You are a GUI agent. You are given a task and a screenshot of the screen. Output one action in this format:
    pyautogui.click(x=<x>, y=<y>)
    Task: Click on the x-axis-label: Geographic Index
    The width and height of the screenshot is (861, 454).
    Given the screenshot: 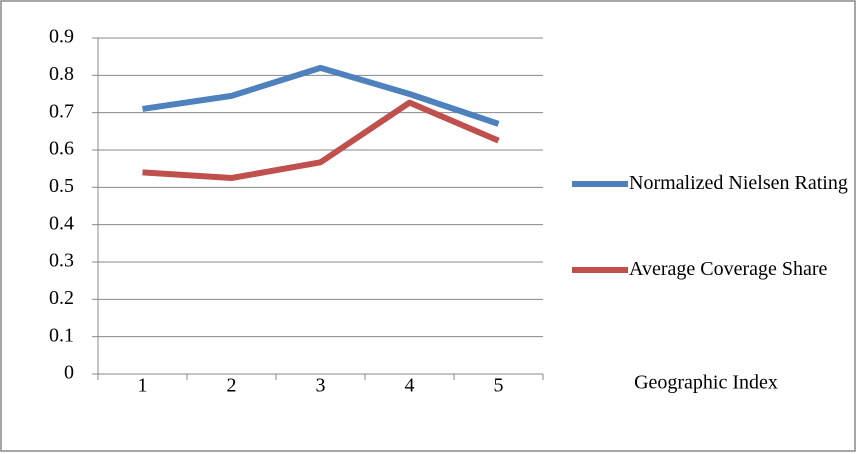 What is the action you would take?
    pyautogui.click(x=706, y=383)
    